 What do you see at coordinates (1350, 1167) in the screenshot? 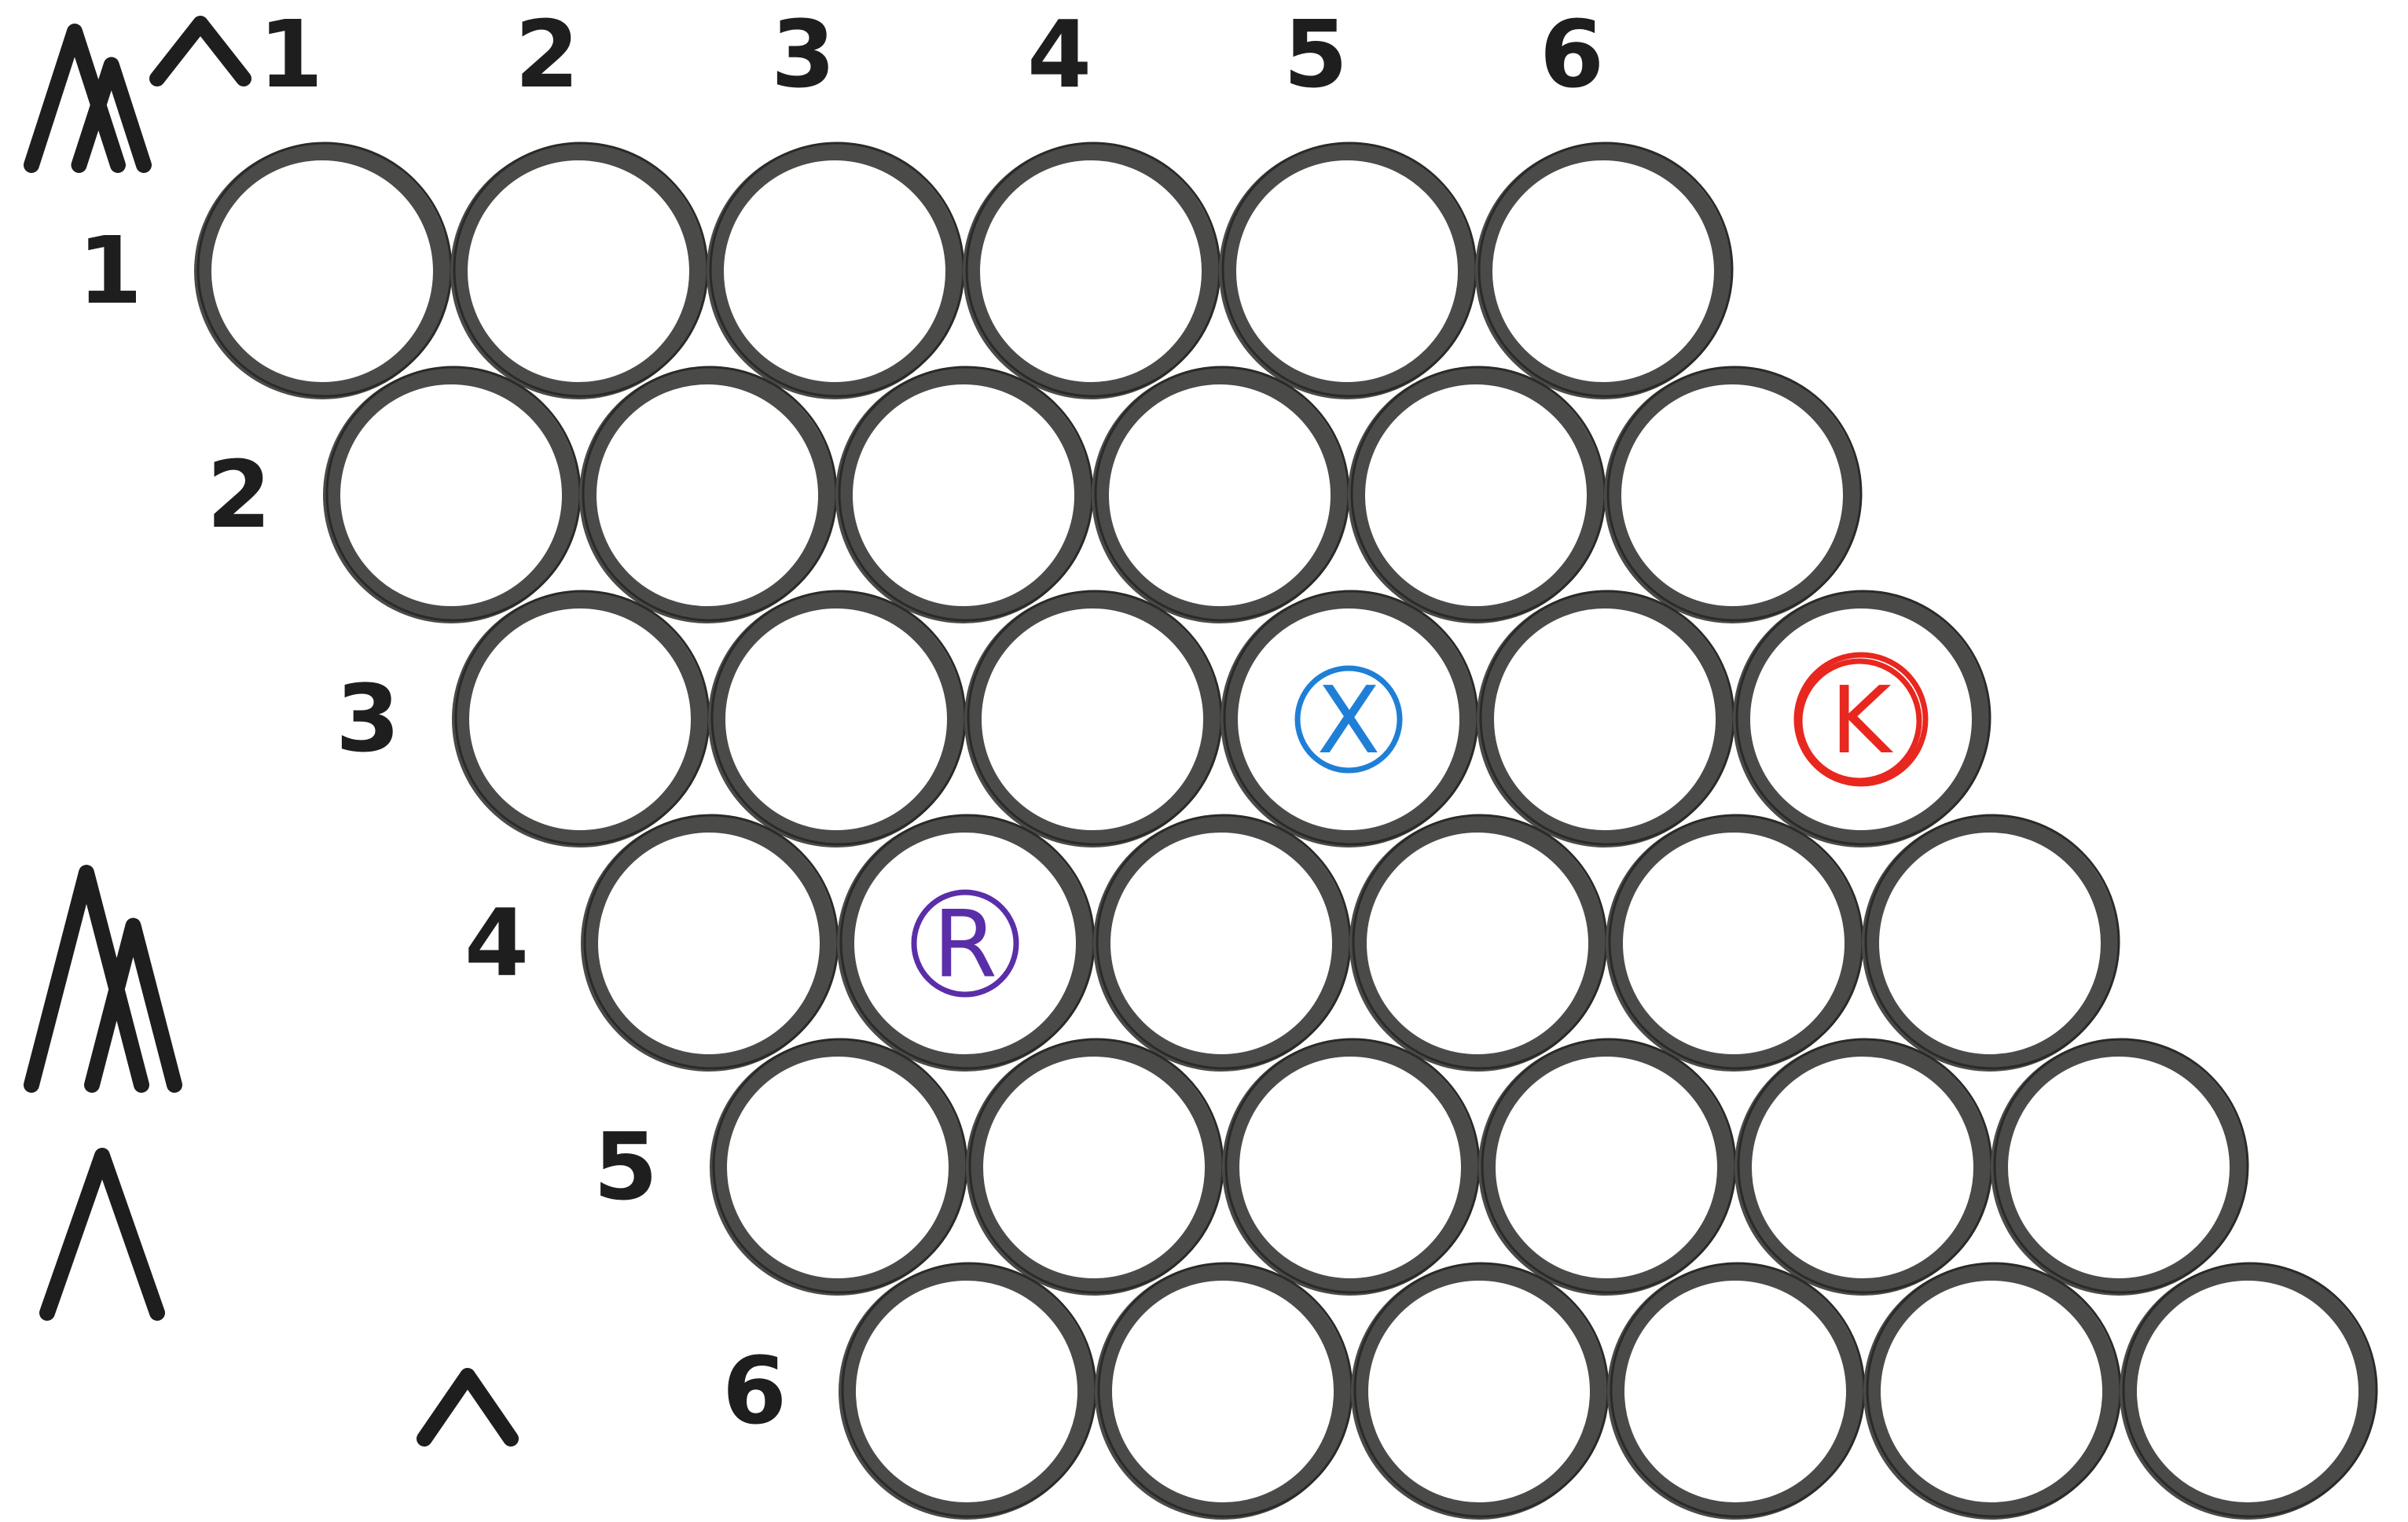
I see `board-cell-r5-c3` at bounding box center [1350, 1167].